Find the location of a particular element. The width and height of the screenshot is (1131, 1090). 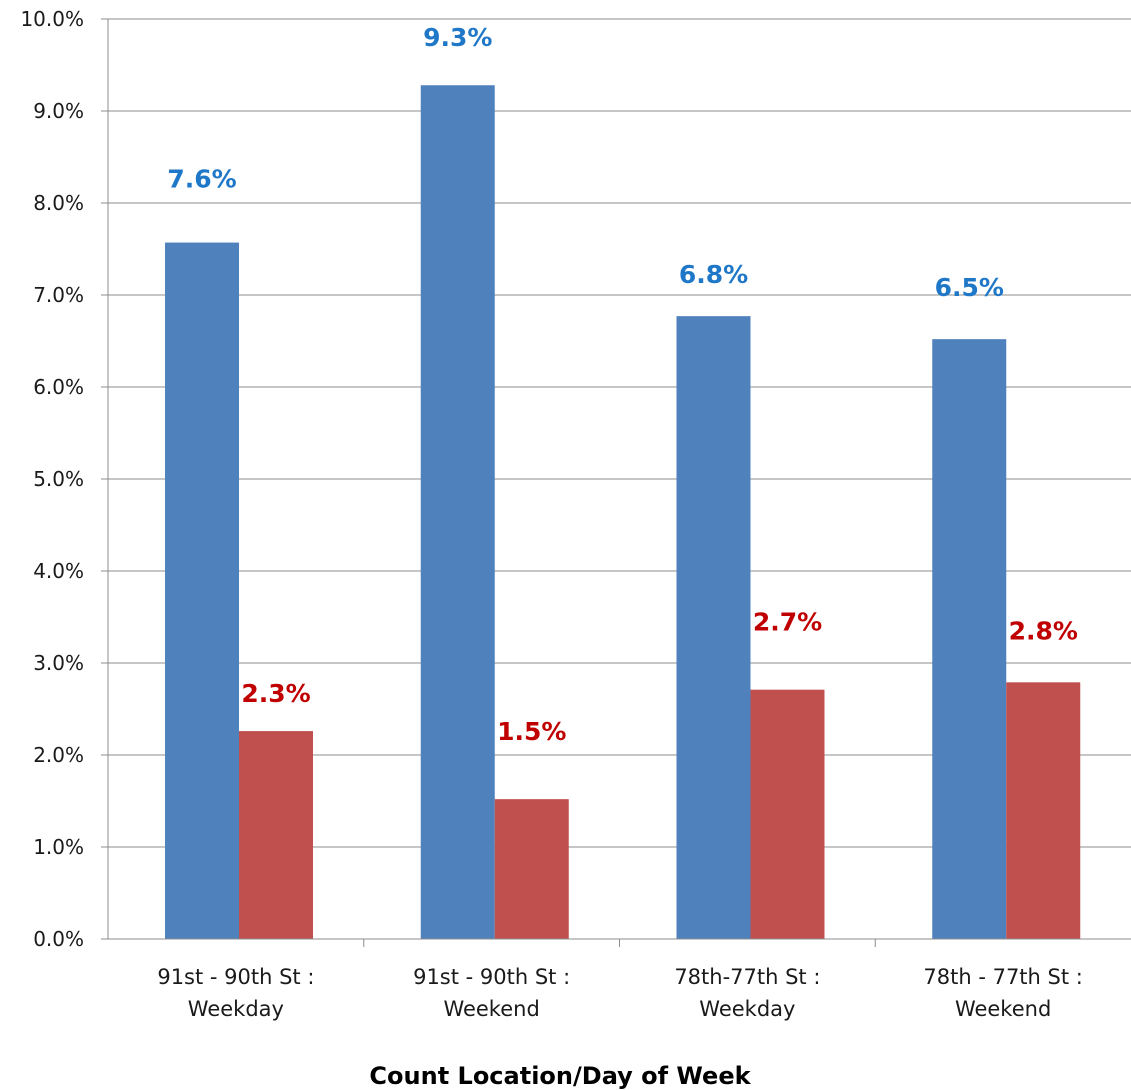

y-tick-label: 0.0% is located at coordinates (58, 939).